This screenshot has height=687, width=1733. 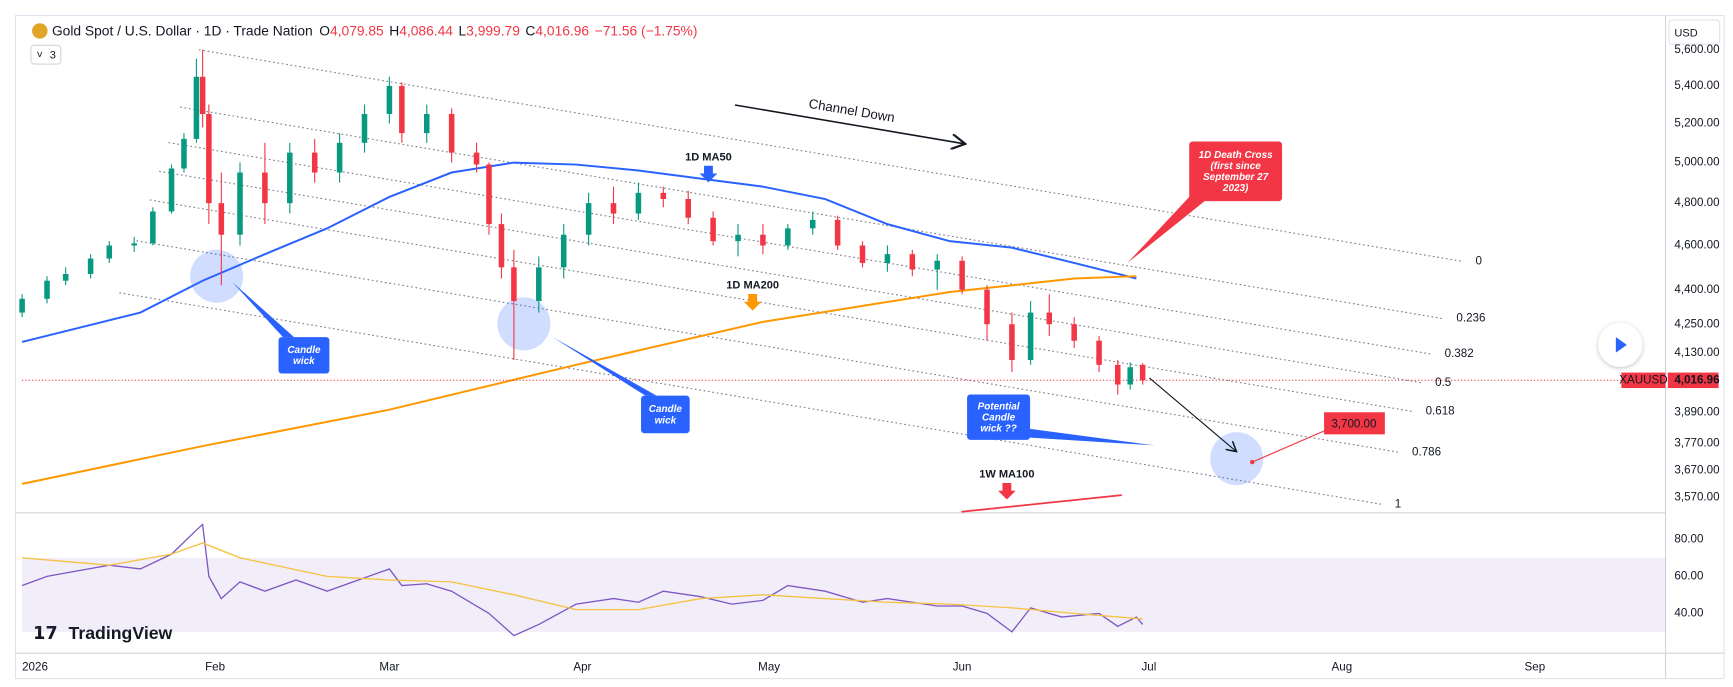 What do you see at coordinates (1440, 411) in the screenshot?
I see `fib-label: 0.618` at bounding box center [1440, 411].